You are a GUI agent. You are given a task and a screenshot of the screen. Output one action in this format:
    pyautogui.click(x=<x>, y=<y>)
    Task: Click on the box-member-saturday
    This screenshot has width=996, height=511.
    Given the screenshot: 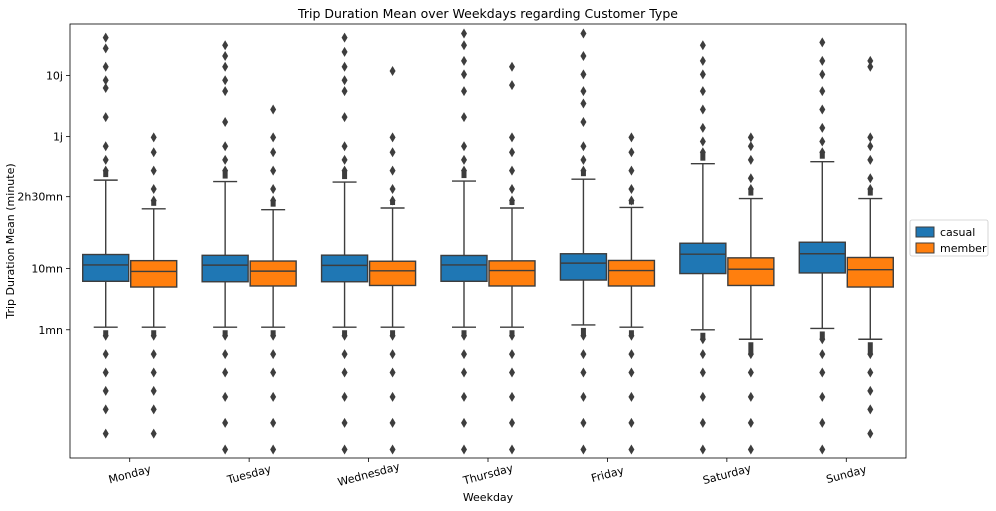 What is the action you would take?
    pyautogui.click(x=751, y=293)
    